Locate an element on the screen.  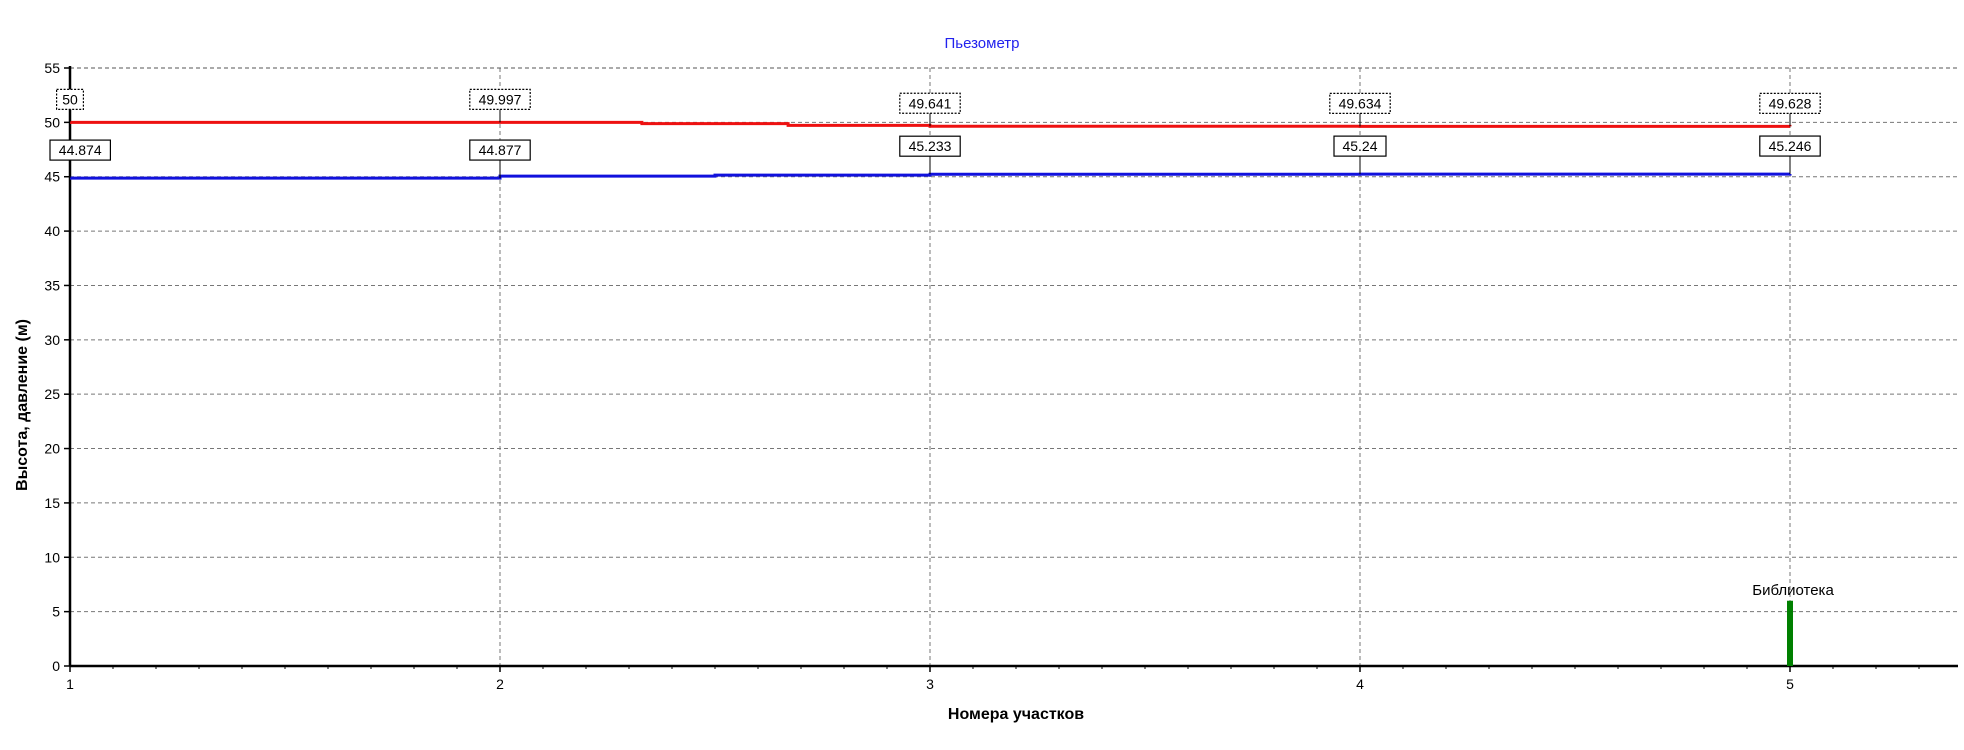
y-tick-label: 5 is located at coordinates (56, 612).